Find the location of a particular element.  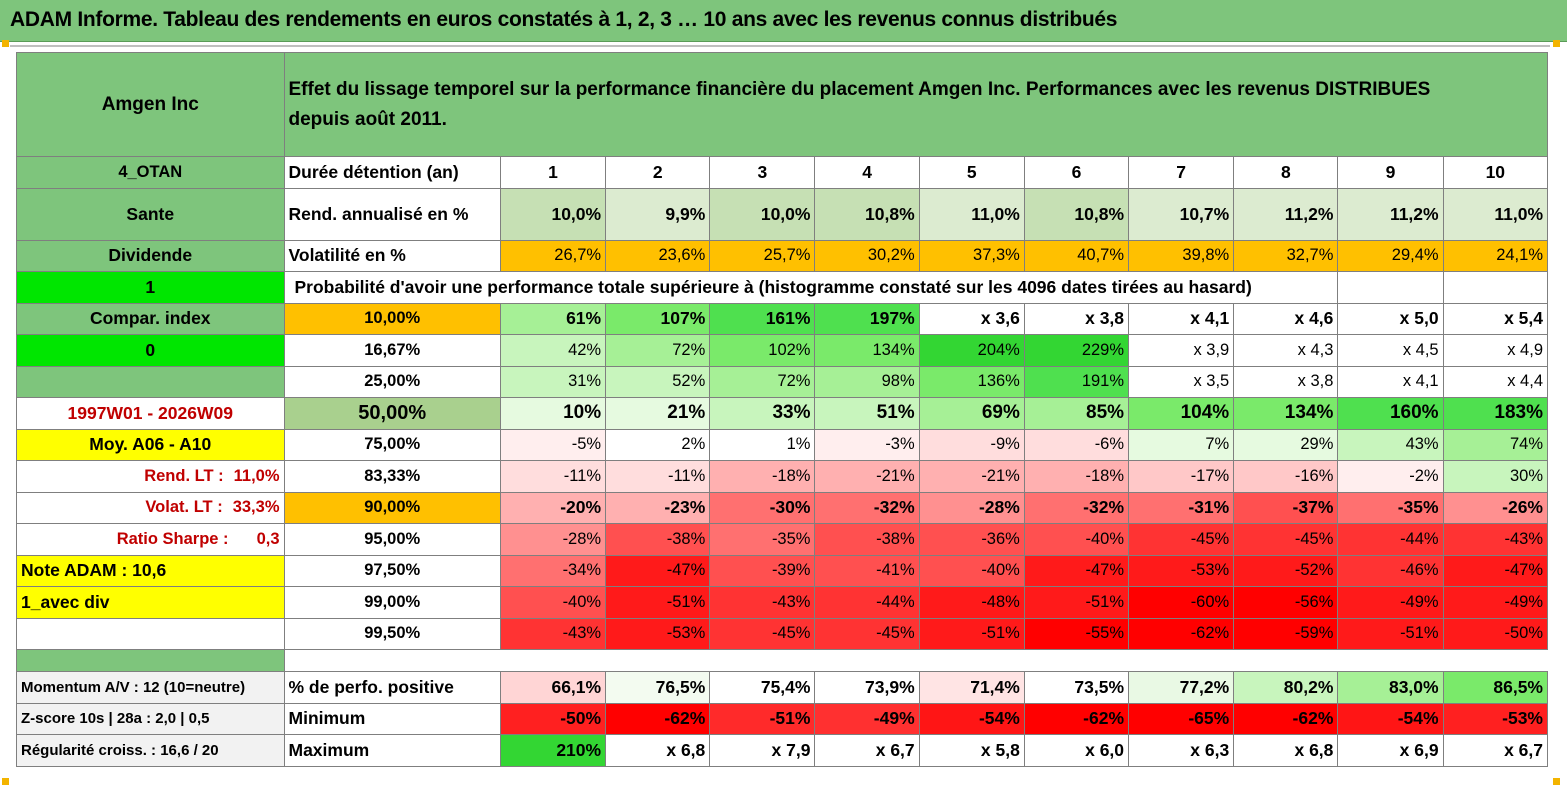

year-header: 3 is located at coordinates (762, 172).